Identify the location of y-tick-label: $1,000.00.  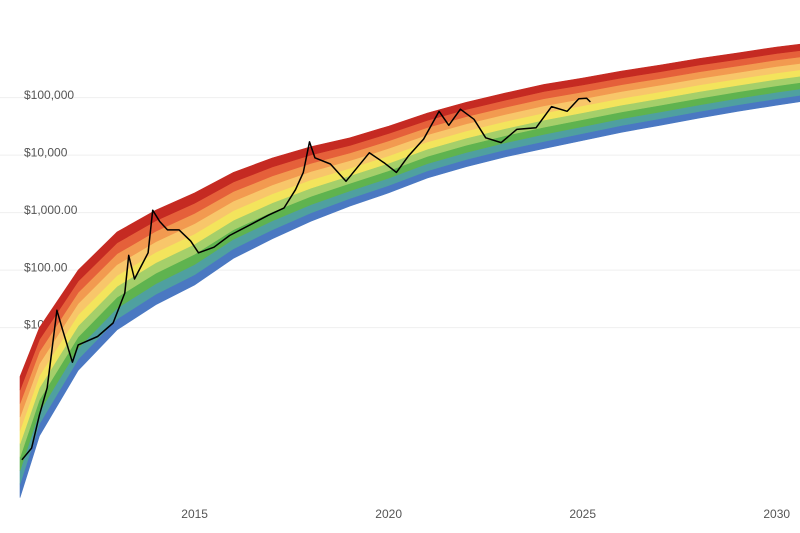
(51, 210).